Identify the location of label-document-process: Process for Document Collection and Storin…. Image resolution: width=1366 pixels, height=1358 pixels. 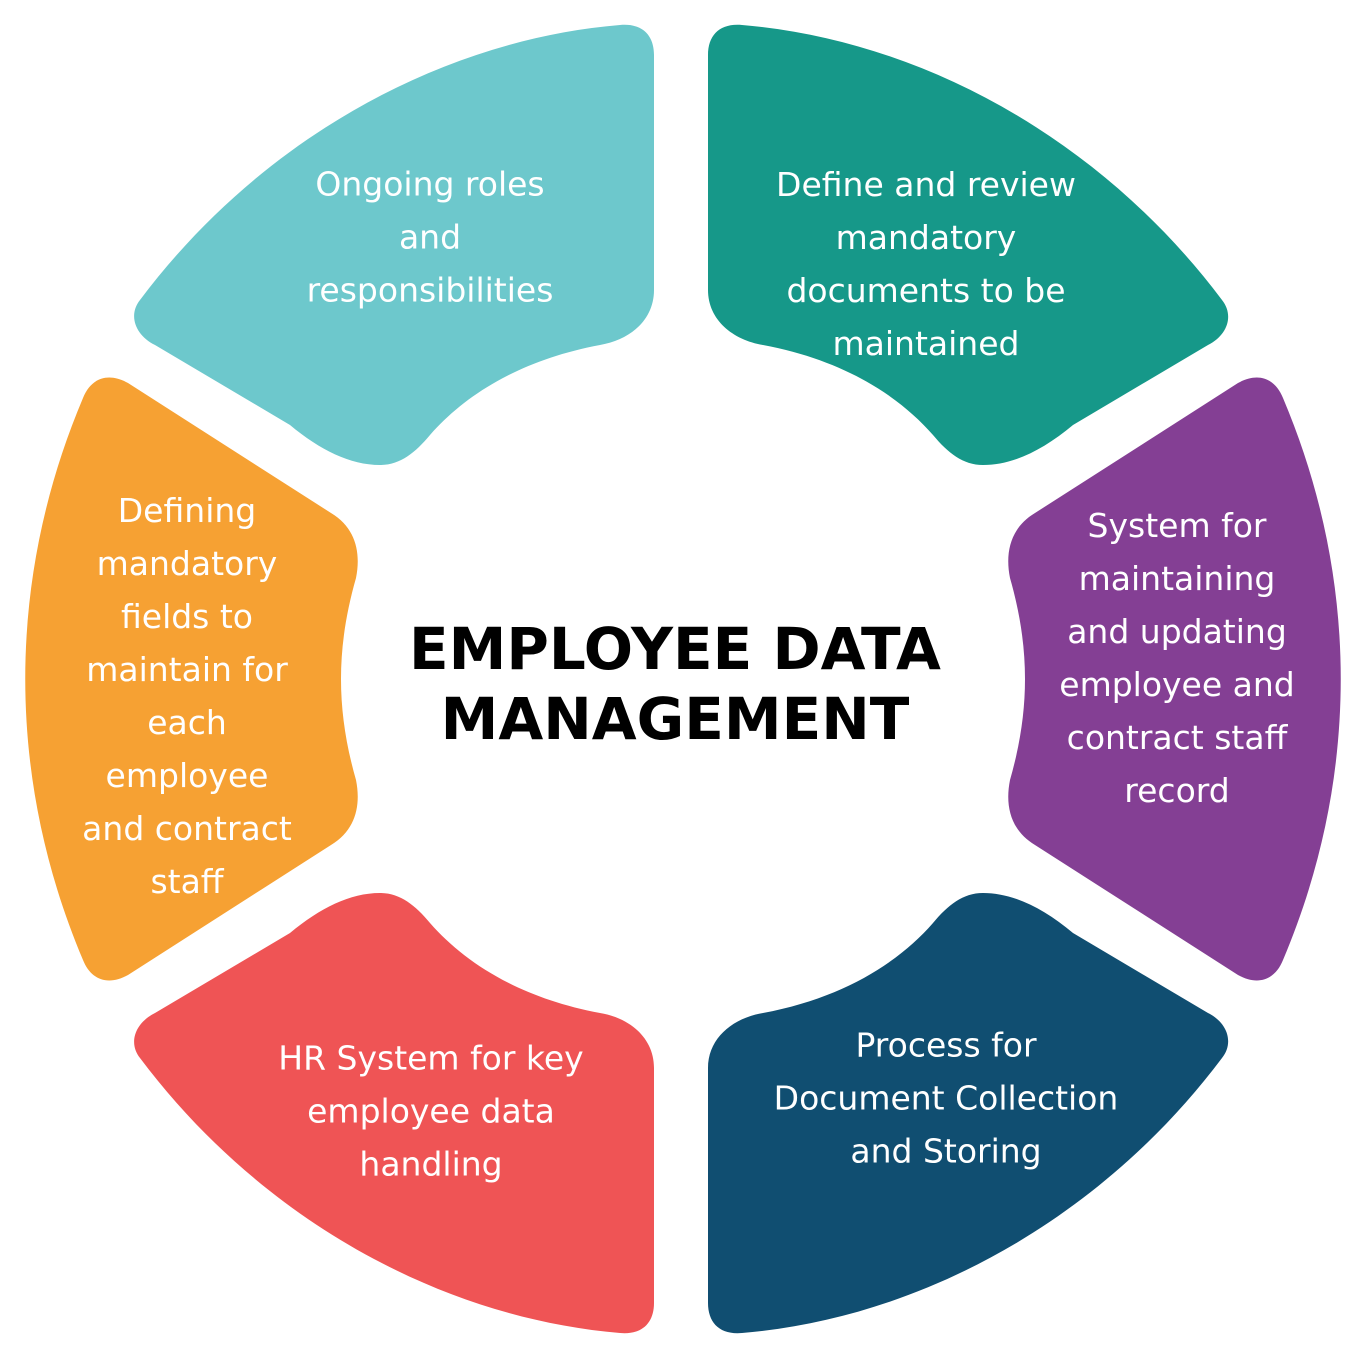
(946, 1098).